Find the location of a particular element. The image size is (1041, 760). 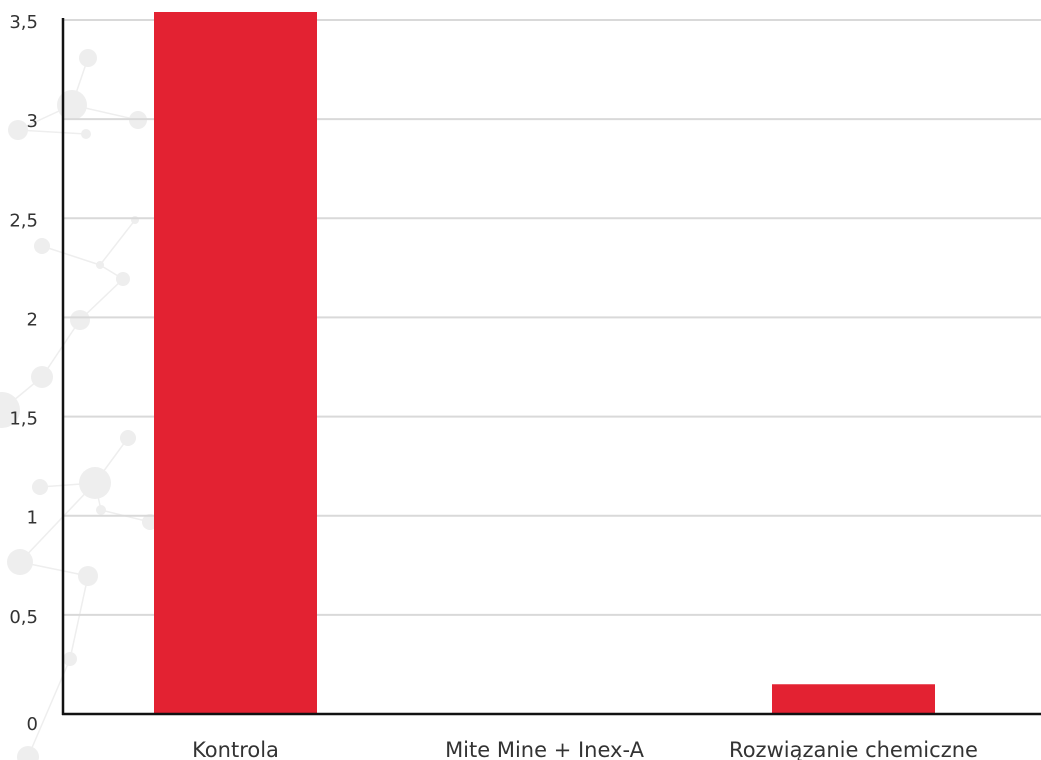

y-tick-label: 1 is located at coordinates (32, 518).